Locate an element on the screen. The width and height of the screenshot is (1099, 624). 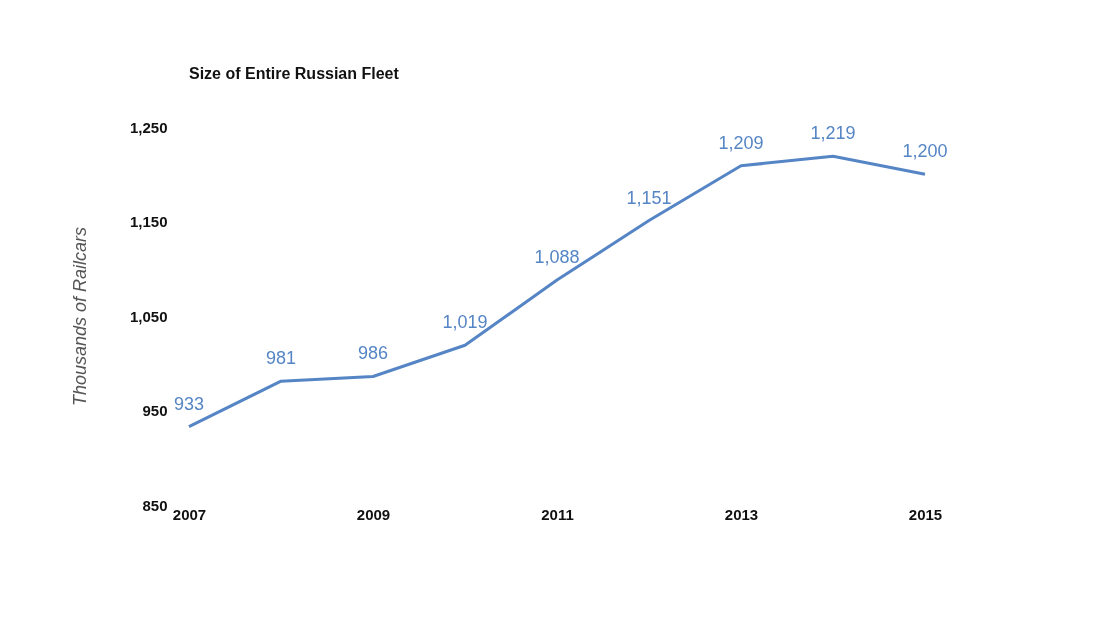
data-label: 1,209 is located at coordinates (741, 142).